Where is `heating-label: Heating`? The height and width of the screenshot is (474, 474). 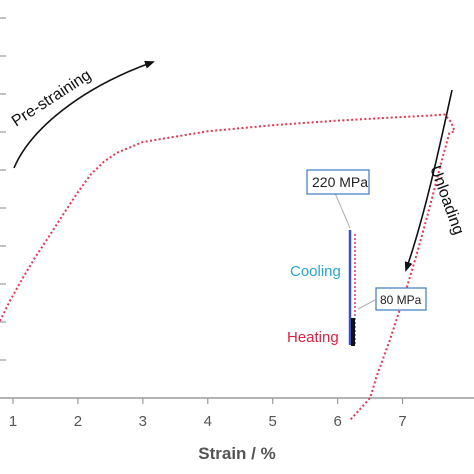
heating-label: Heating is located at coordinates (313, 337).